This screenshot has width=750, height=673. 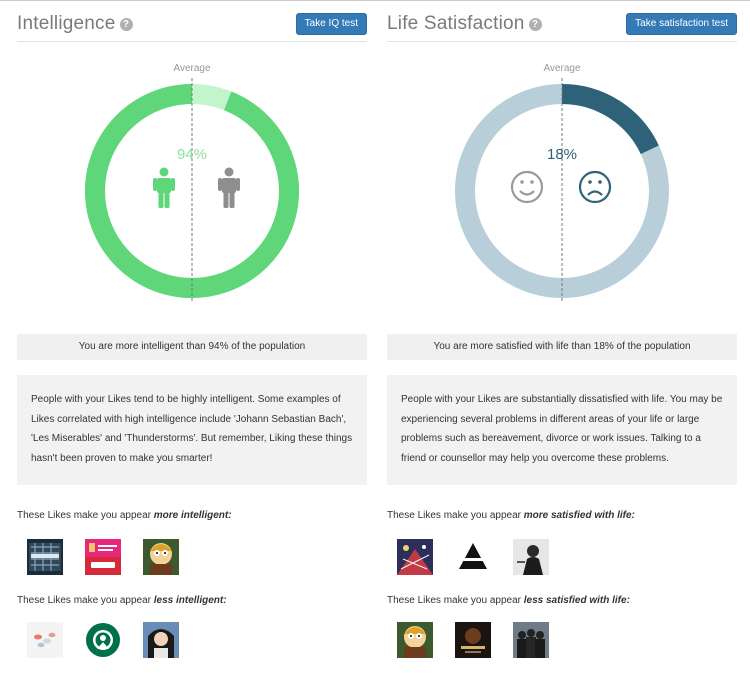 I want to click on cartoon-woman-thumb, so click(x=161, y=640).